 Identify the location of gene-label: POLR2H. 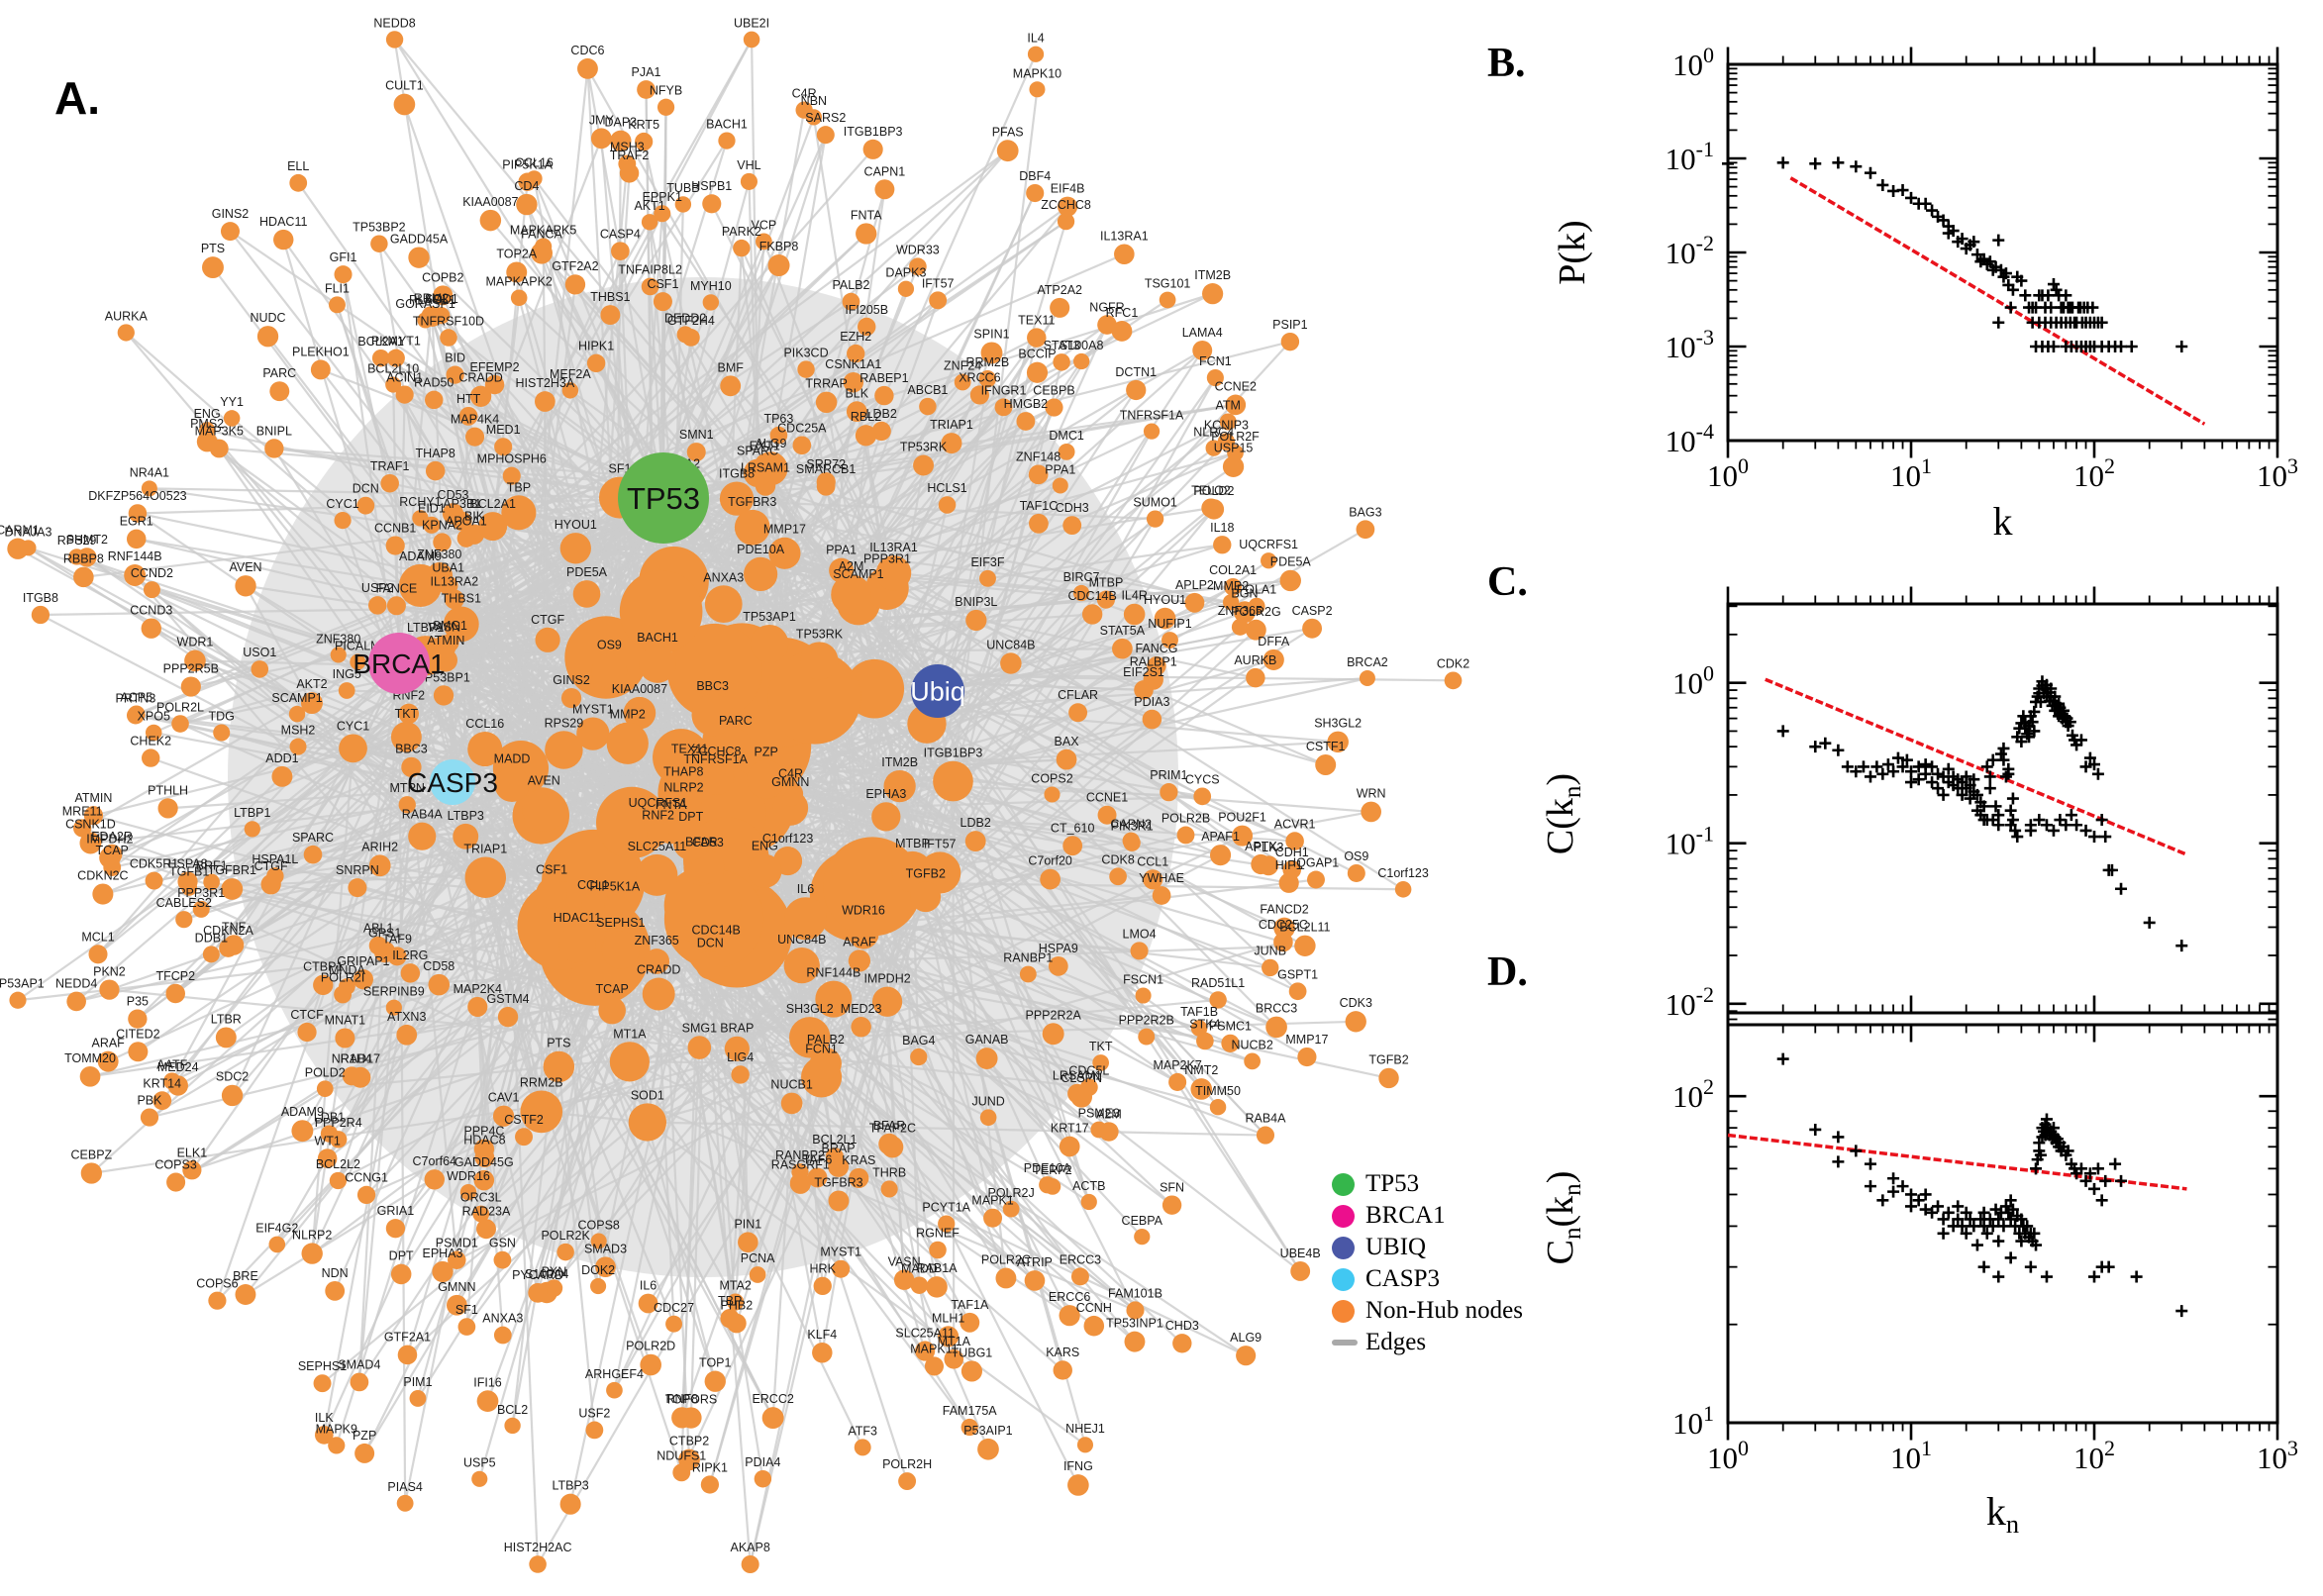
(907, 1464).